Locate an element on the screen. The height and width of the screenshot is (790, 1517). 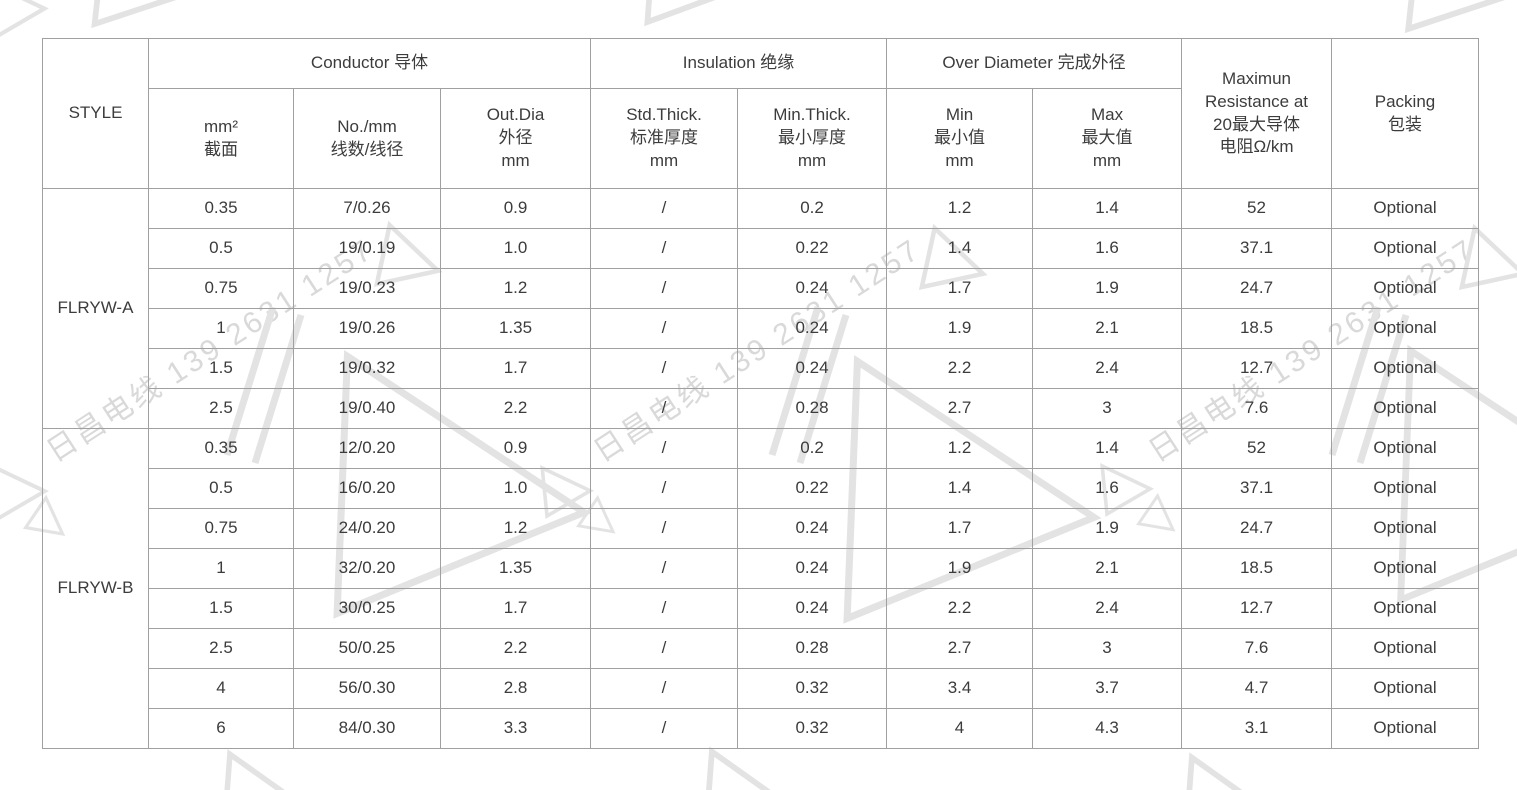
data-cell: 0.5 is located at coordinates (221, 248).